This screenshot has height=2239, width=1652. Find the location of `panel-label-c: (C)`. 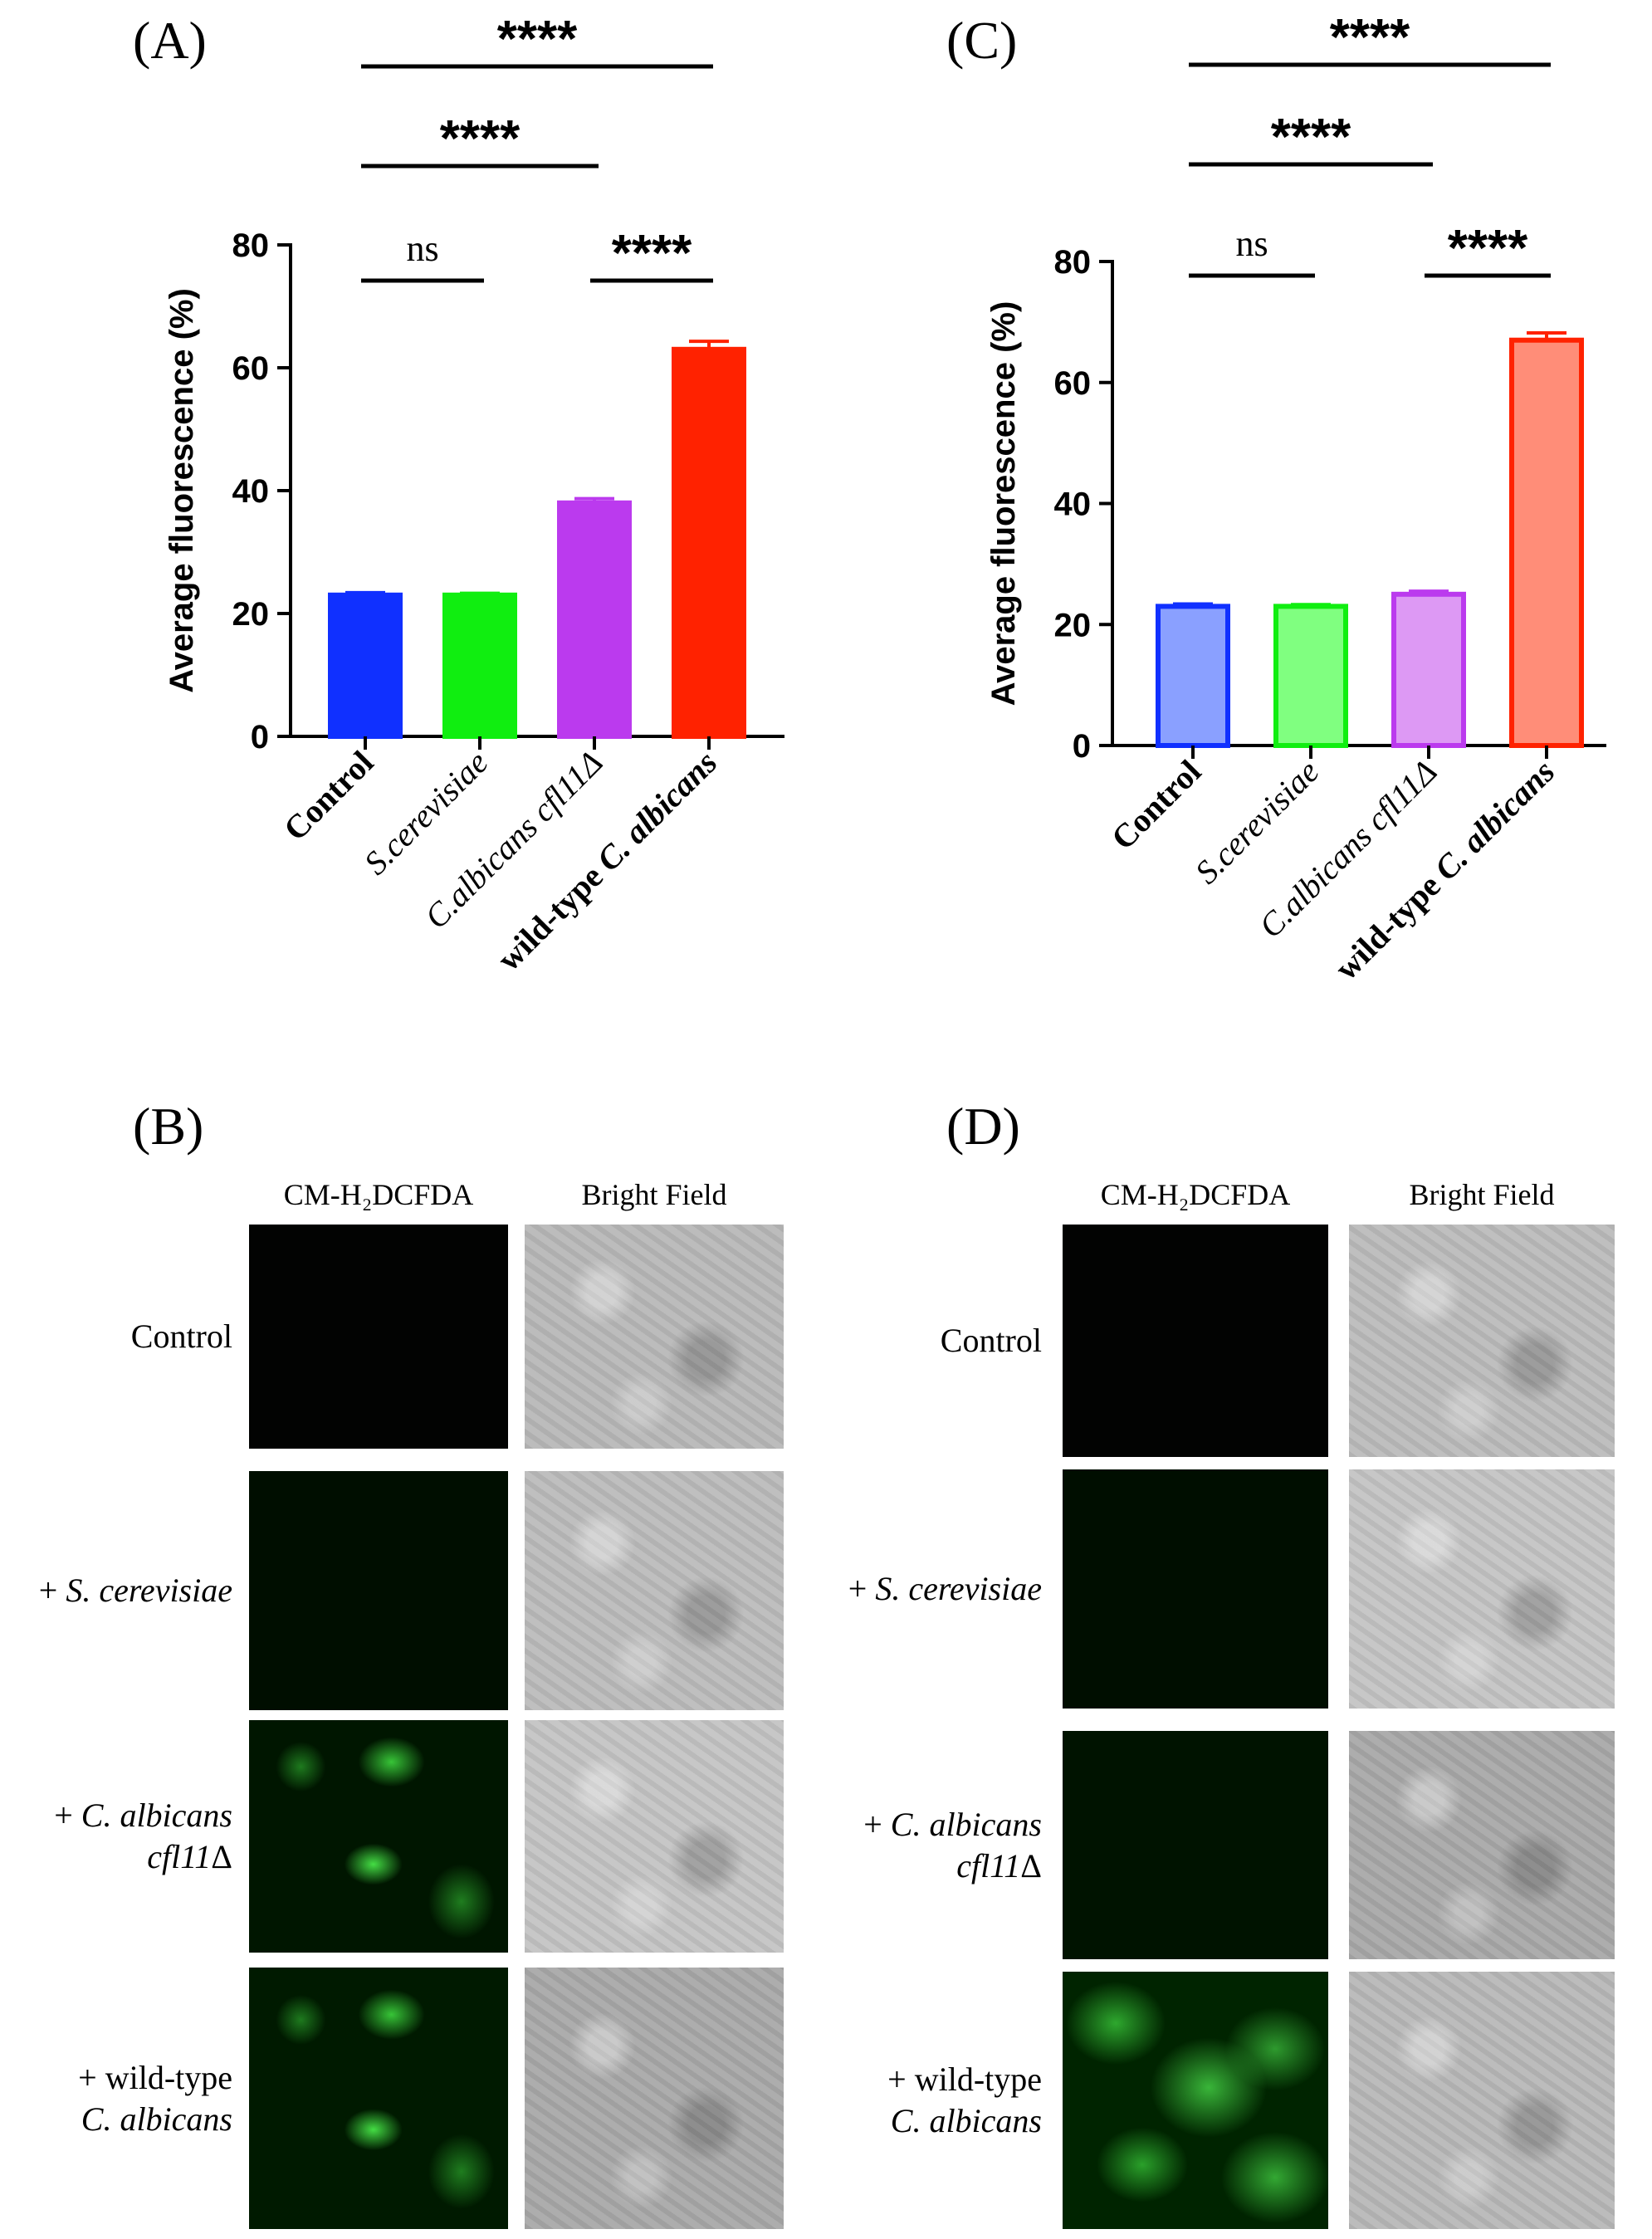

panel-label-c: (C) is located at coordinates (982, 40).